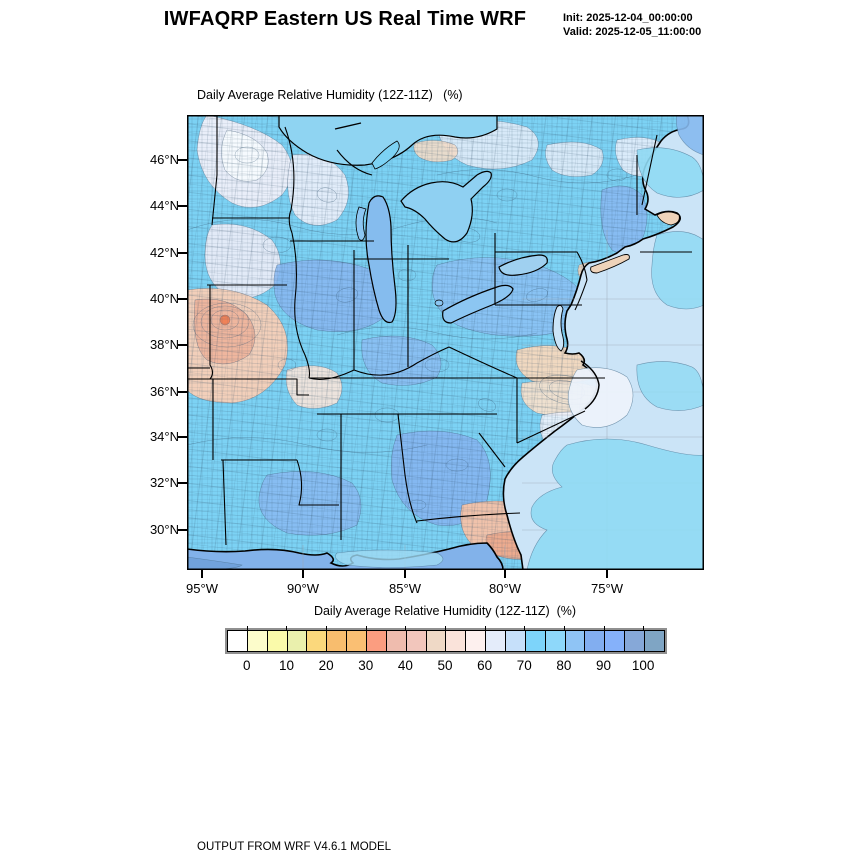 The width and height of the screenshot is (850, 850). Describe the element at coordinates (445, 665) in the screenshot. I see `colorbar-tick-label: 50` at that location.